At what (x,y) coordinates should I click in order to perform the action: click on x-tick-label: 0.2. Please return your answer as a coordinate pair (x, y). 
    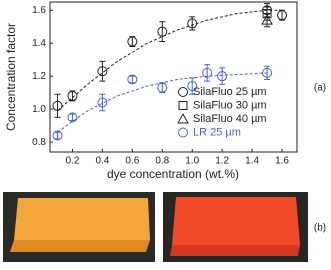
    Looking at the image, I should click on (73, 161).